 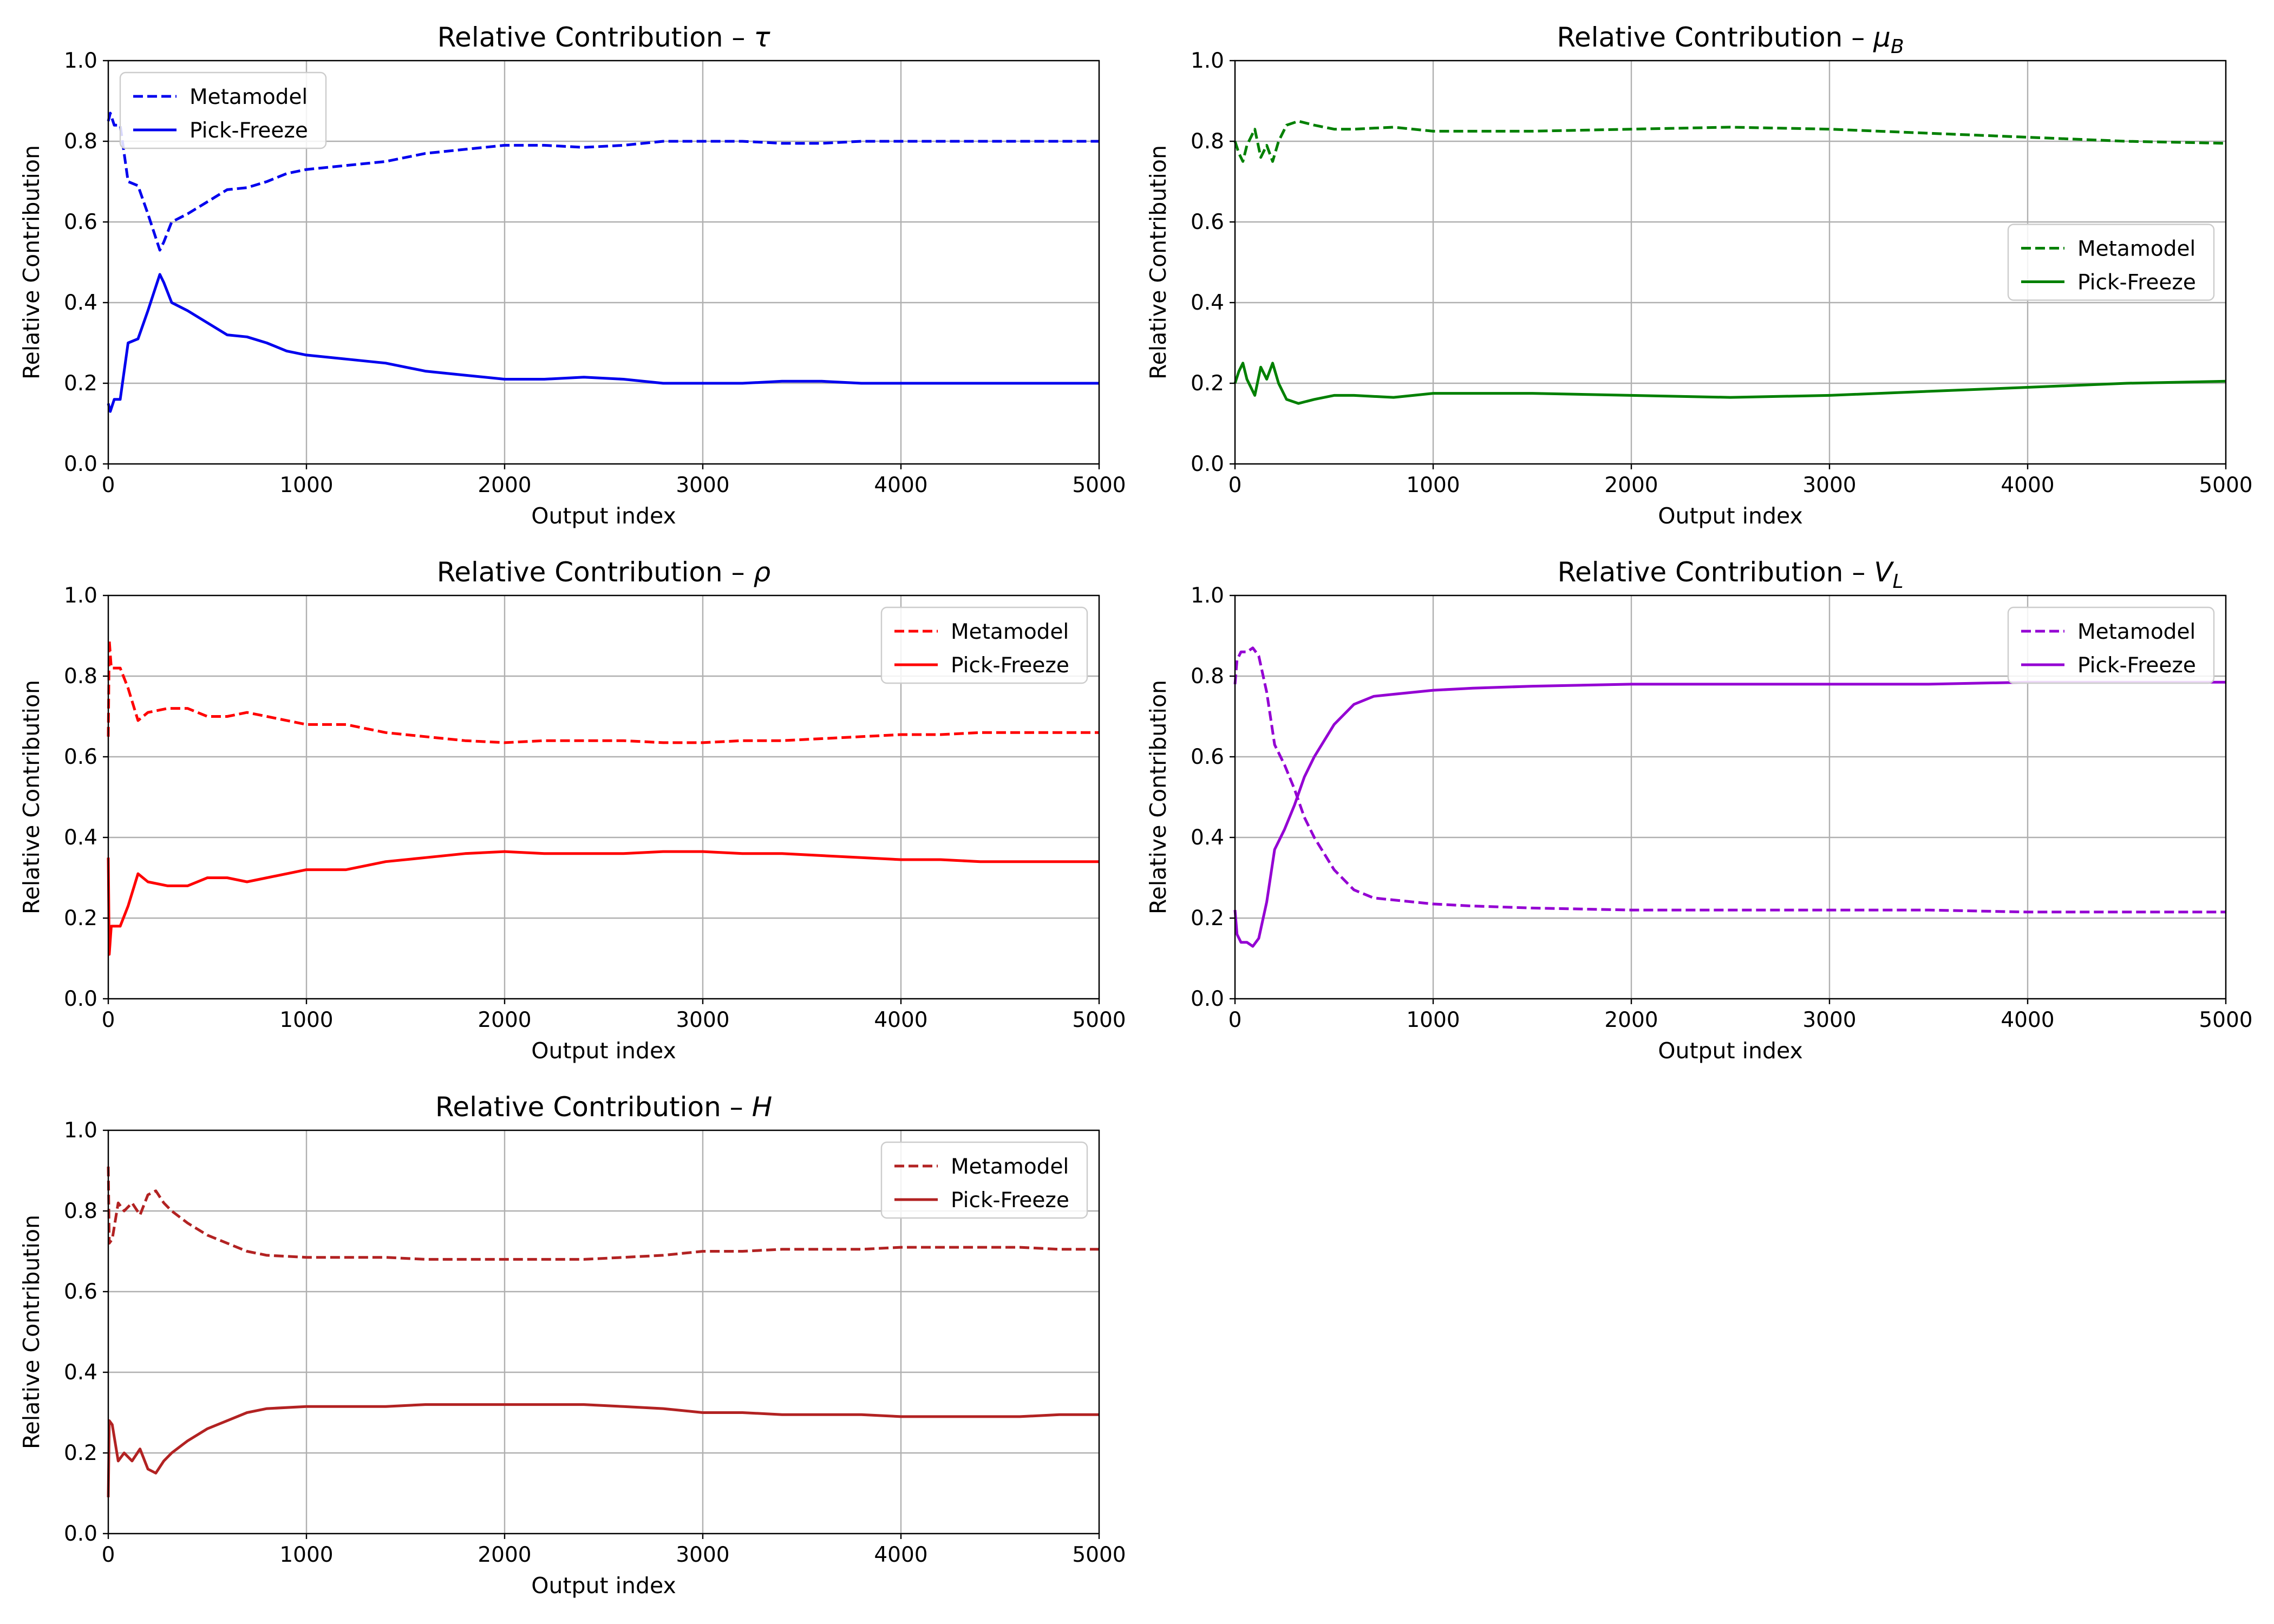 I want to click on chart-title: Relative Contribution – τ, so click(x=604, y=38).